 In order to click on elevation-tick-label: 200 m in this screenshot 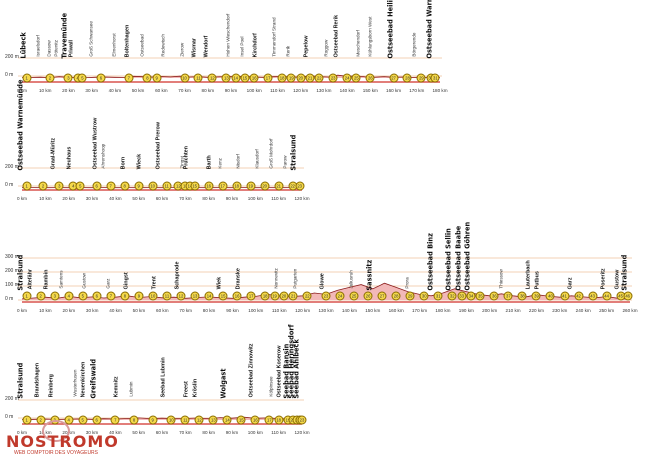, I will do `click(12, 271)`.